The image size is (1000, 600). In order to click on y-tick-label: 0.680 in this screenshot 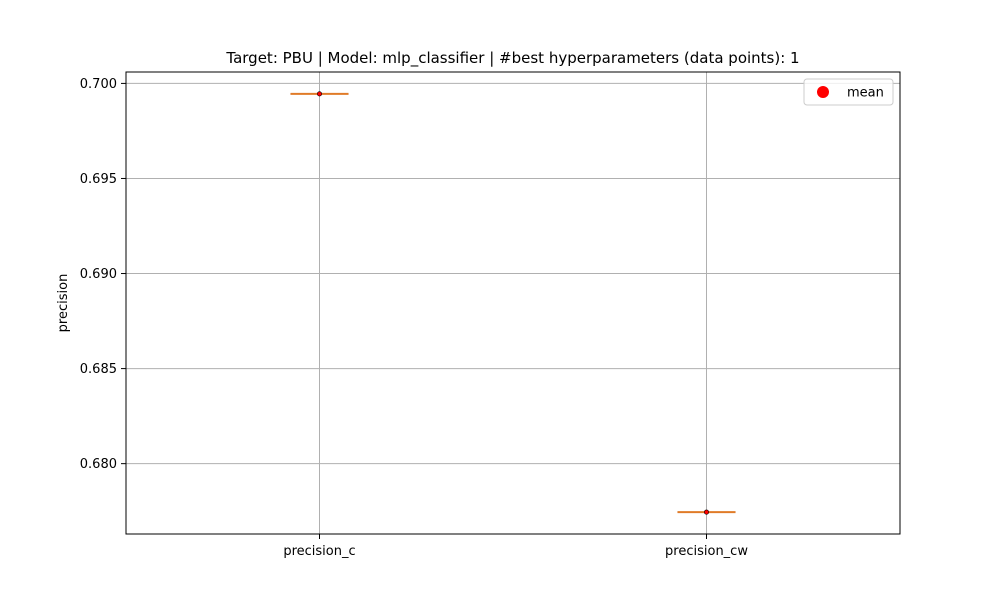, I will do `click(98, 464)`.